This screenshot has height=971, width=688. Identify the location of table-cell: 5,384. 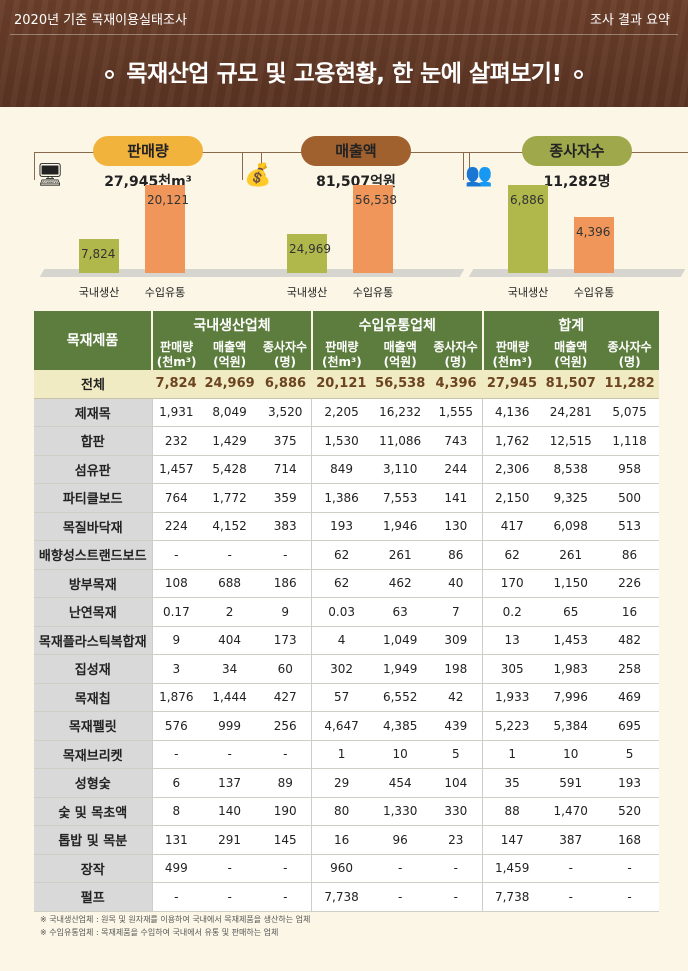
(571, 726).